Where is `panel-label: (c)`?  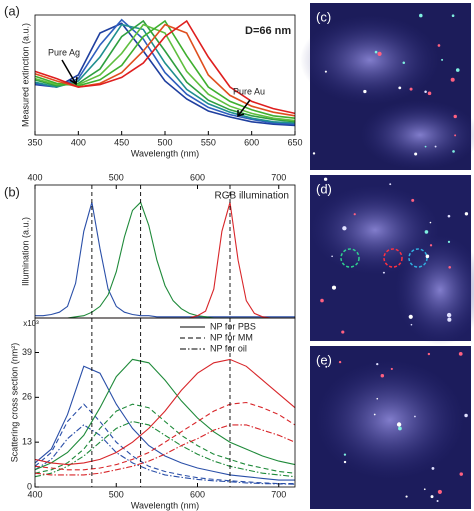
panel-label: (c) is located at coordinates (323, 16).